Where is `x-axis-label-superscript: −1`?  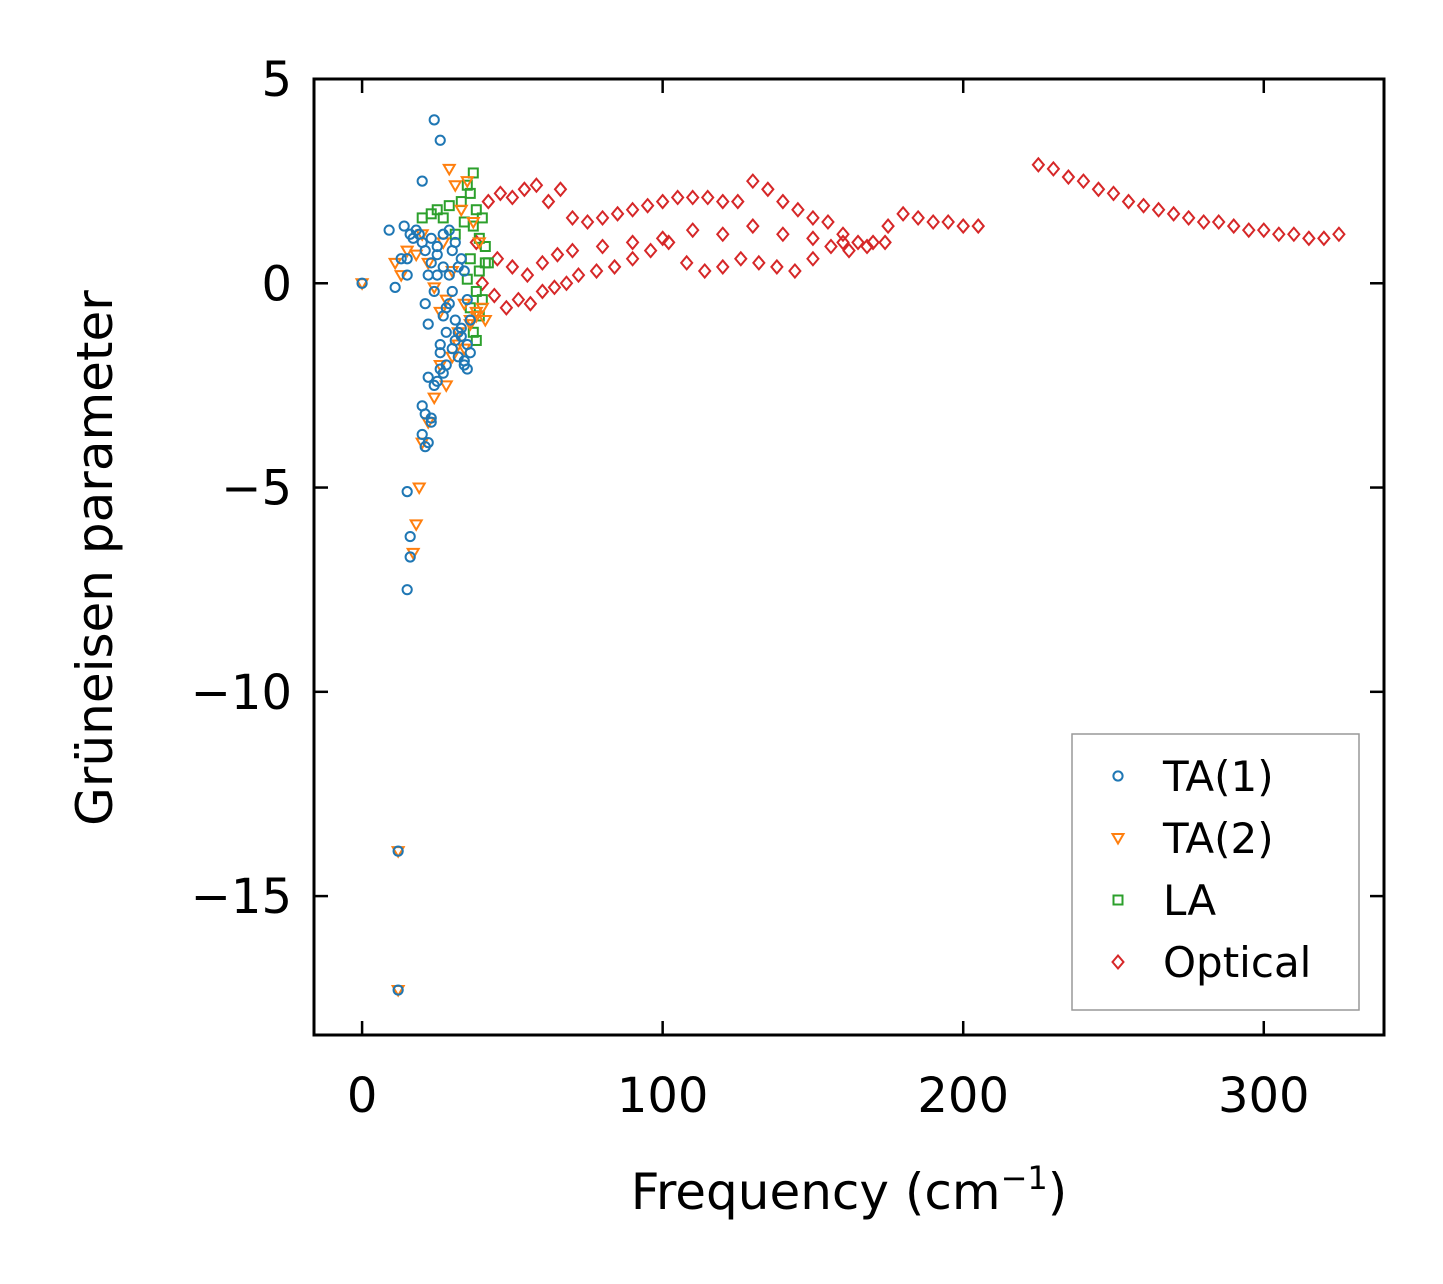
x-axis-label-superscript: −1 is located at coordinates (1024, 1178).